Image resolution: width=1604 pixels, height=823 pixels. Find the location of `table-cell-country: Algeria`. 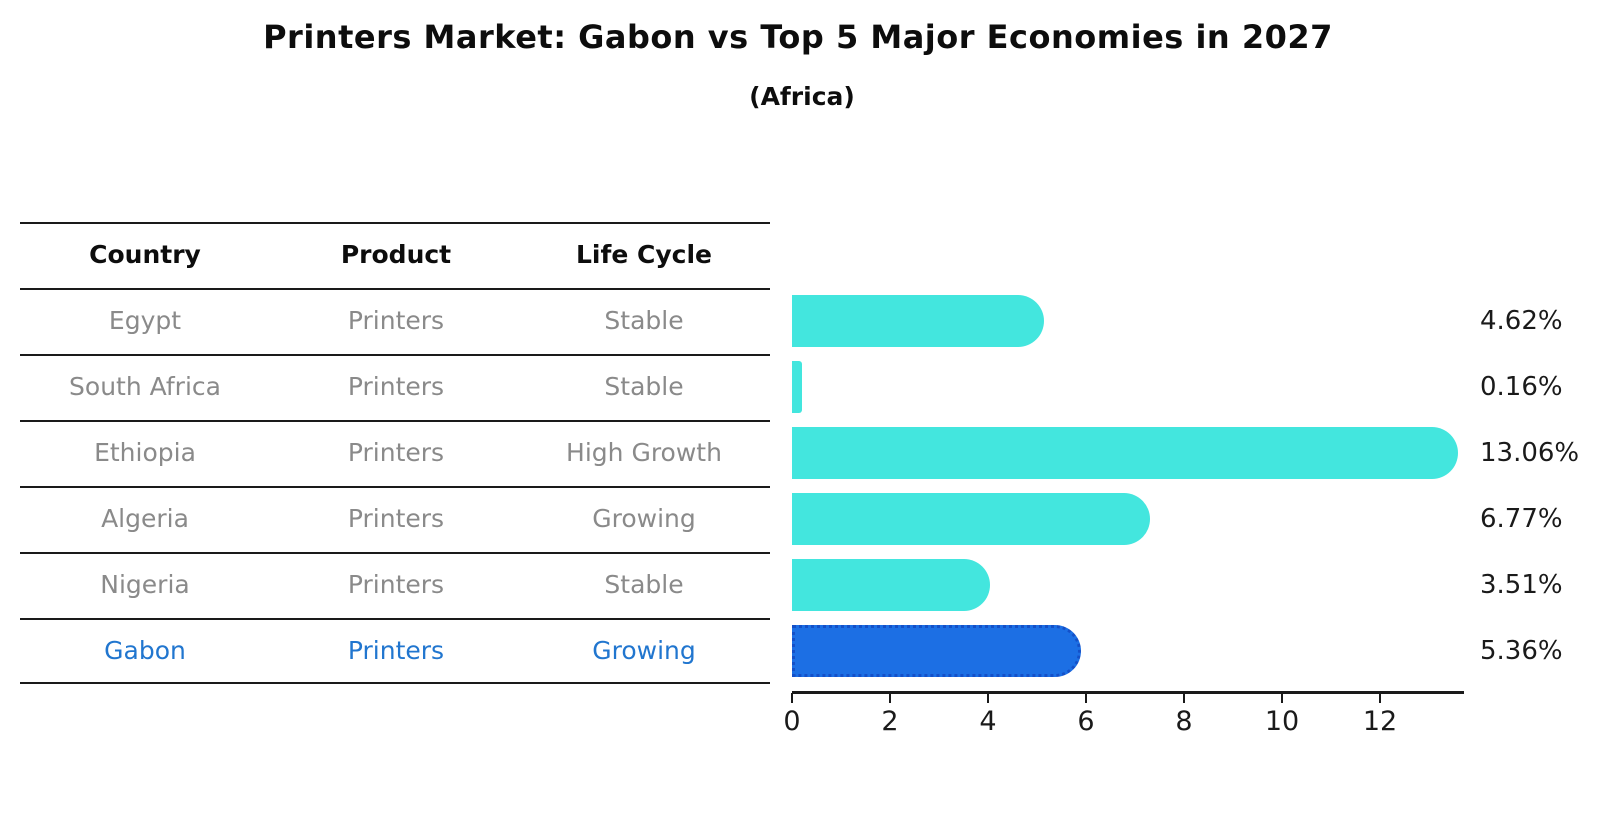

table-cell-country: Algeria is located at coordinates (145, 518).